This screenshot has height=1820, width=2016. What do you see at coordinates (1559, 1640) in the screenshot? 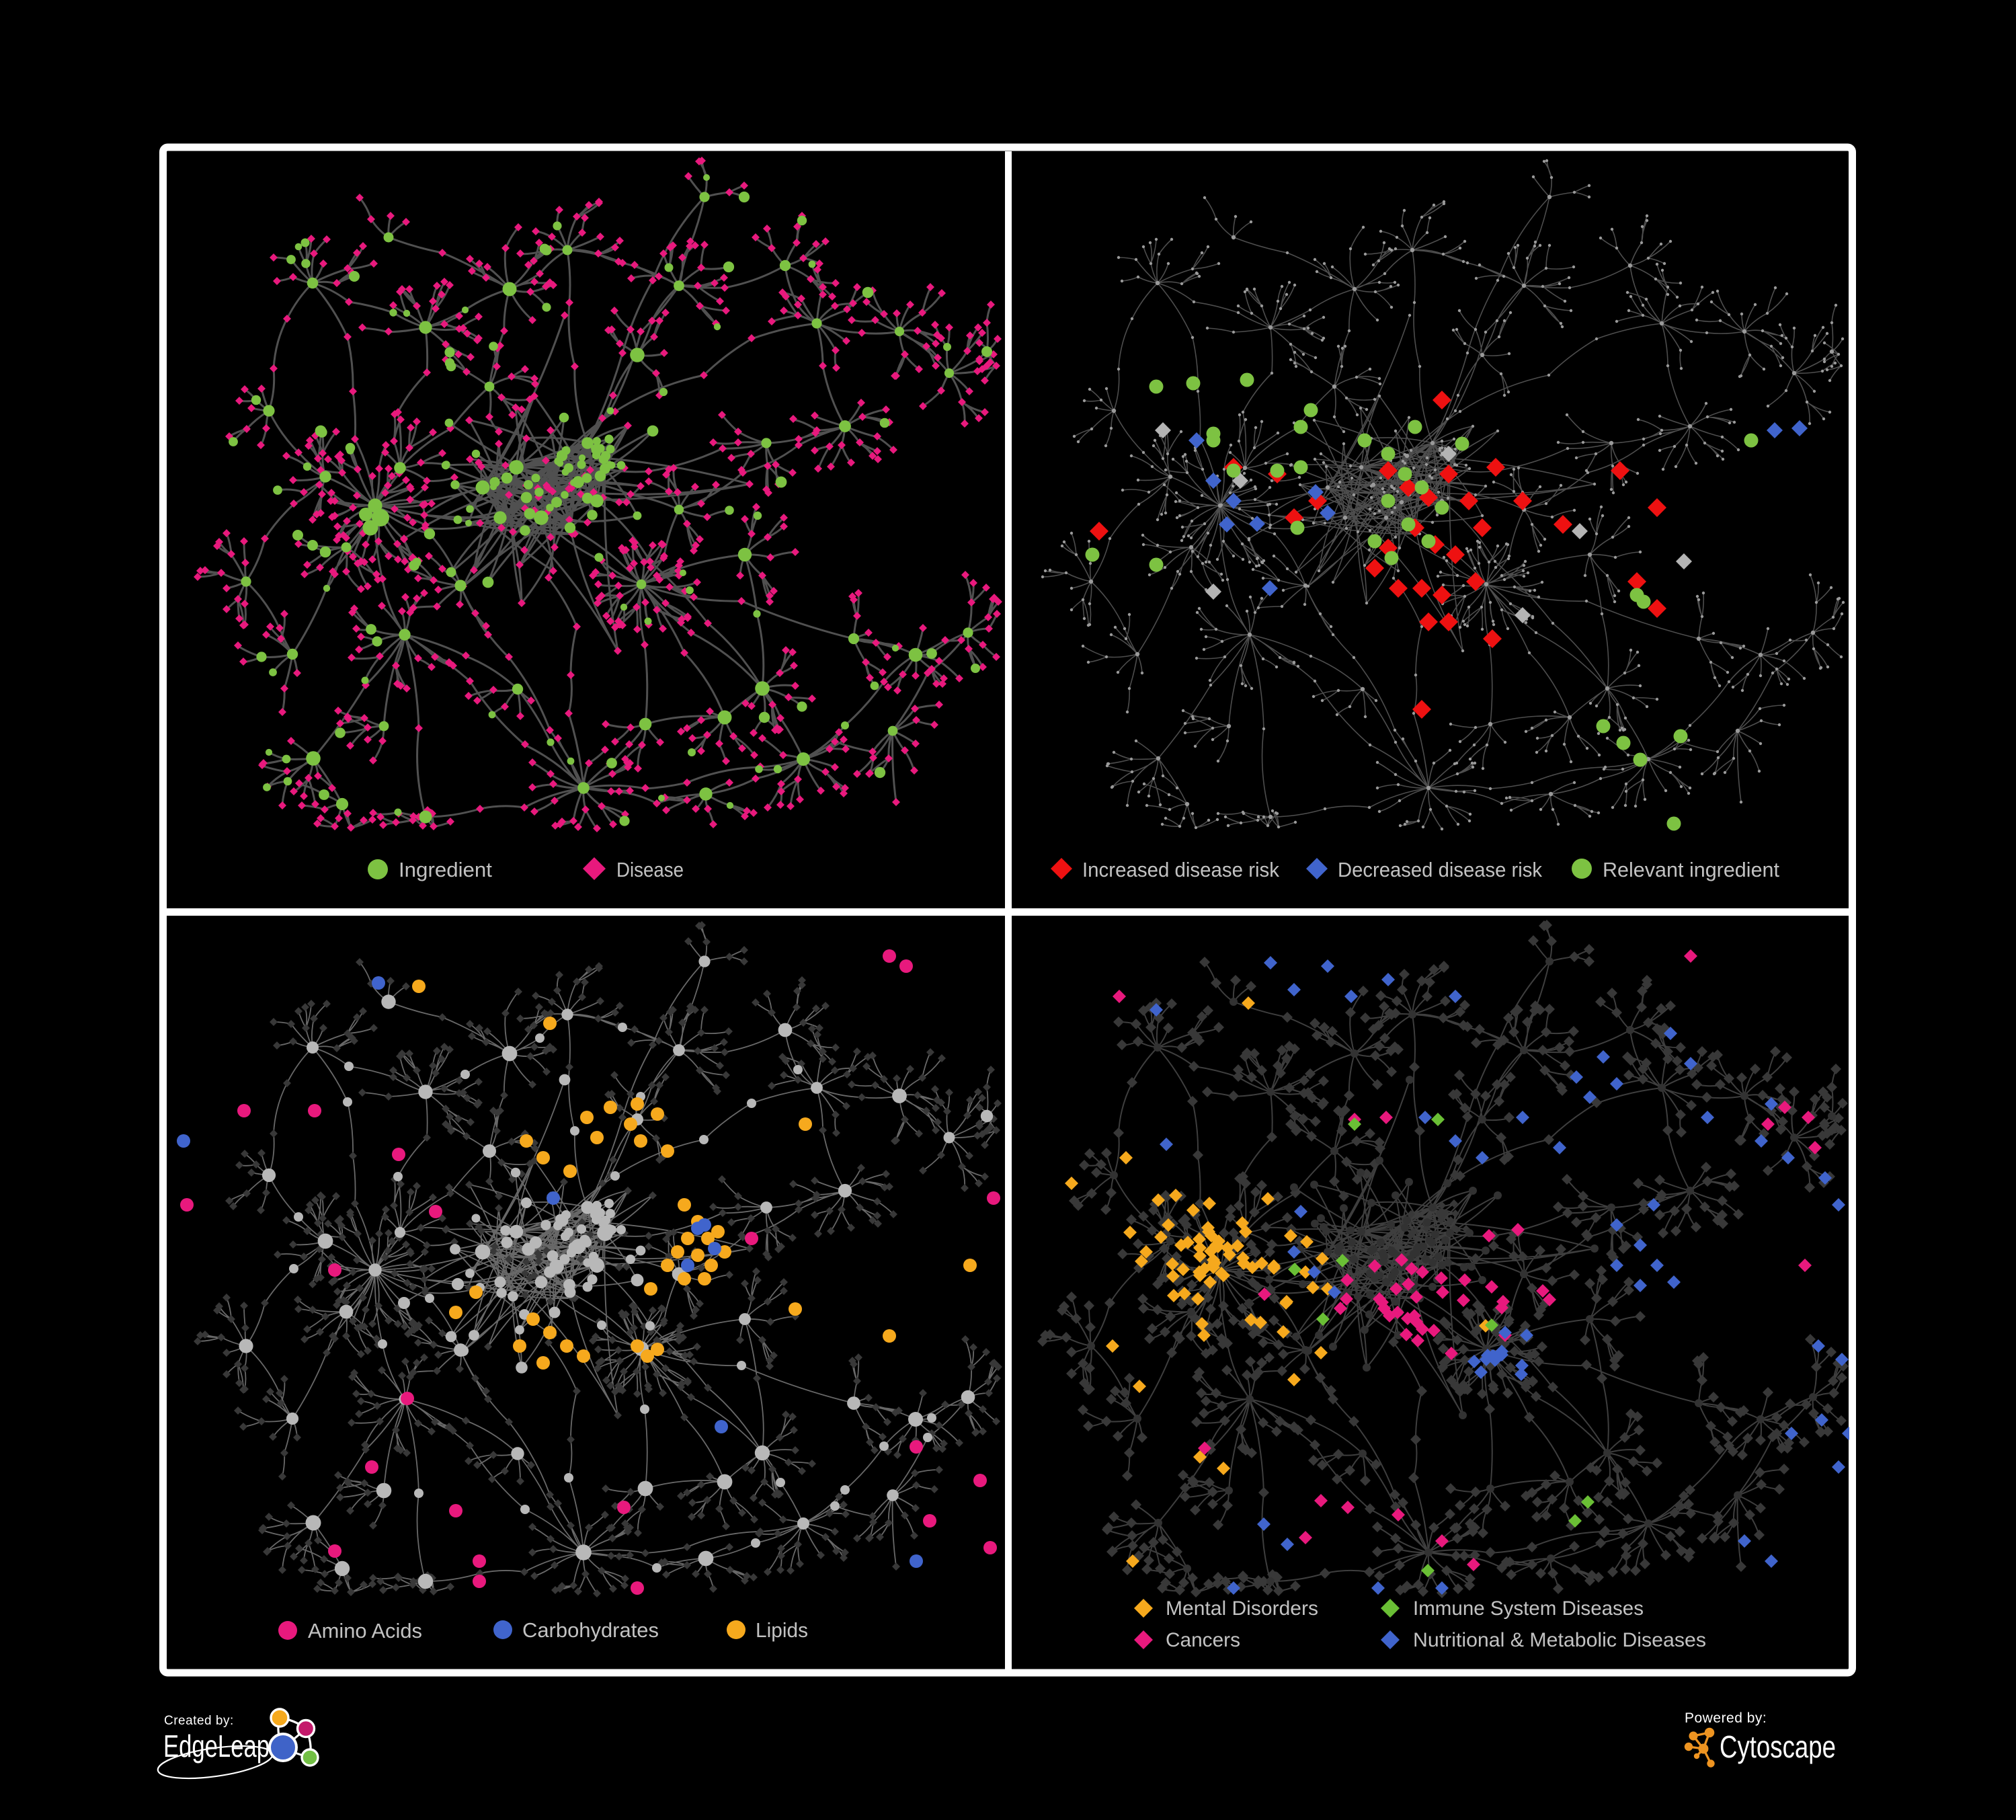
I see `svg-text:Nutritional & Metabolic Diseas: Nutritional & Metabolic Diseases` at bounding box center [1559, 1640].